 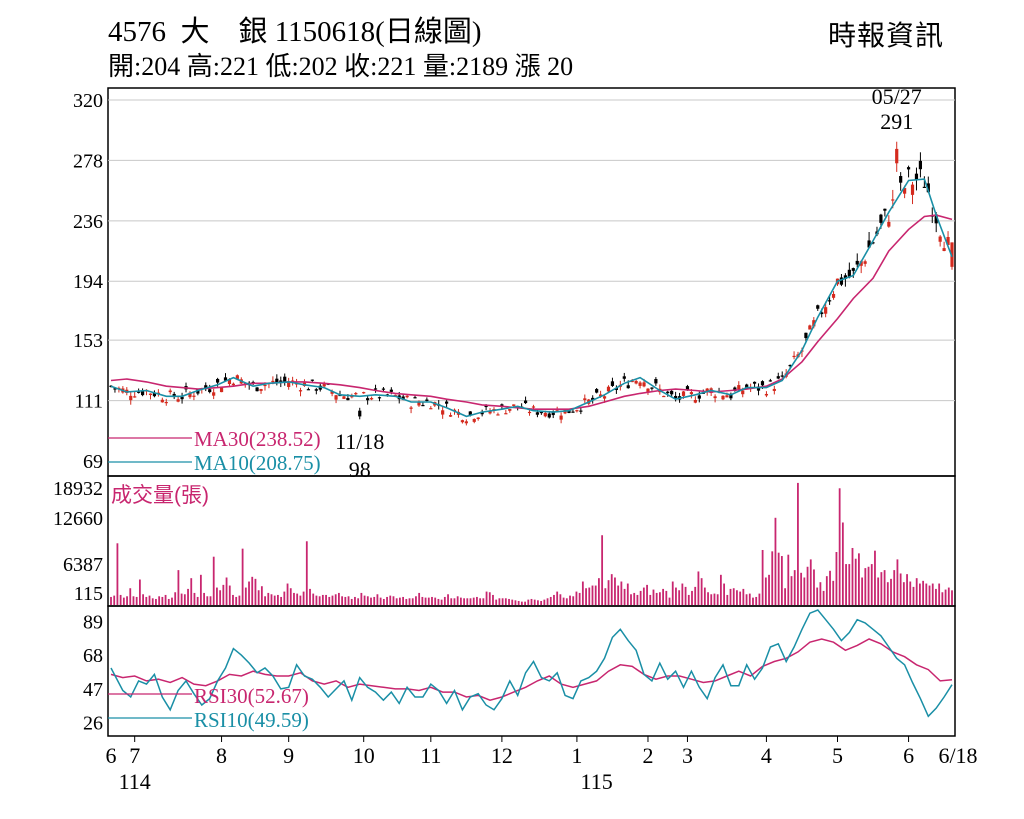 What do you see at coordinates (93, 690) in the screenshot?
I see `rsi-tick-label: 47` at bounding box center [93, 690].